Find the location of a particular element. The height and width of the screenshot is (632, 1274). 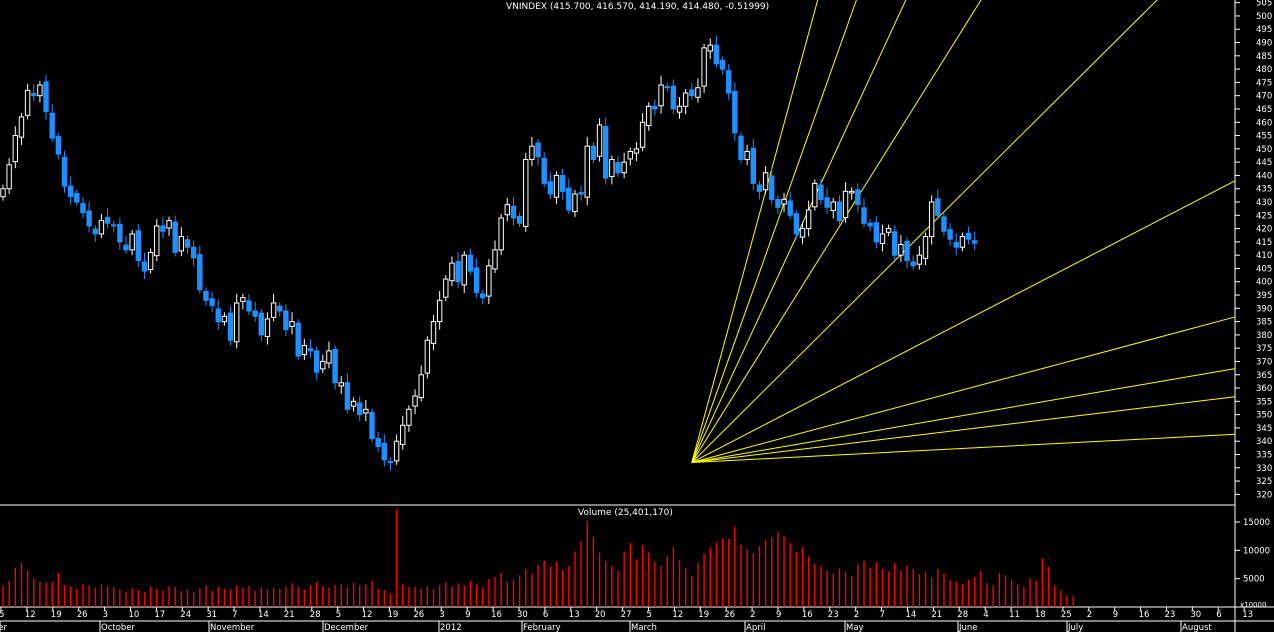

price-tick-label: 320 is located at coordinates (1264, 495).